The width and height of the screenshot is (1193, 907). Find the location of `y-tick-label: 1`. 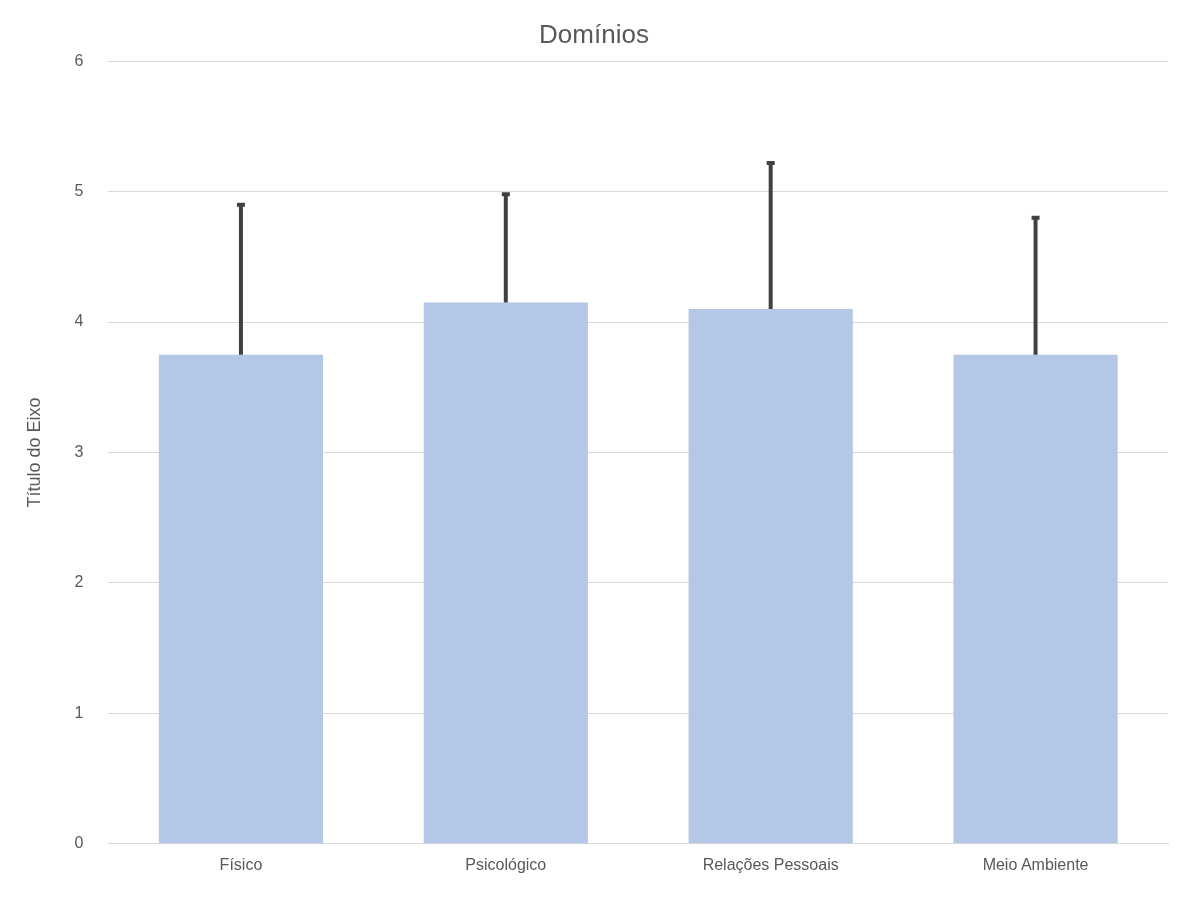

y-tick-label: 1 is located at coordinates (79, 712).